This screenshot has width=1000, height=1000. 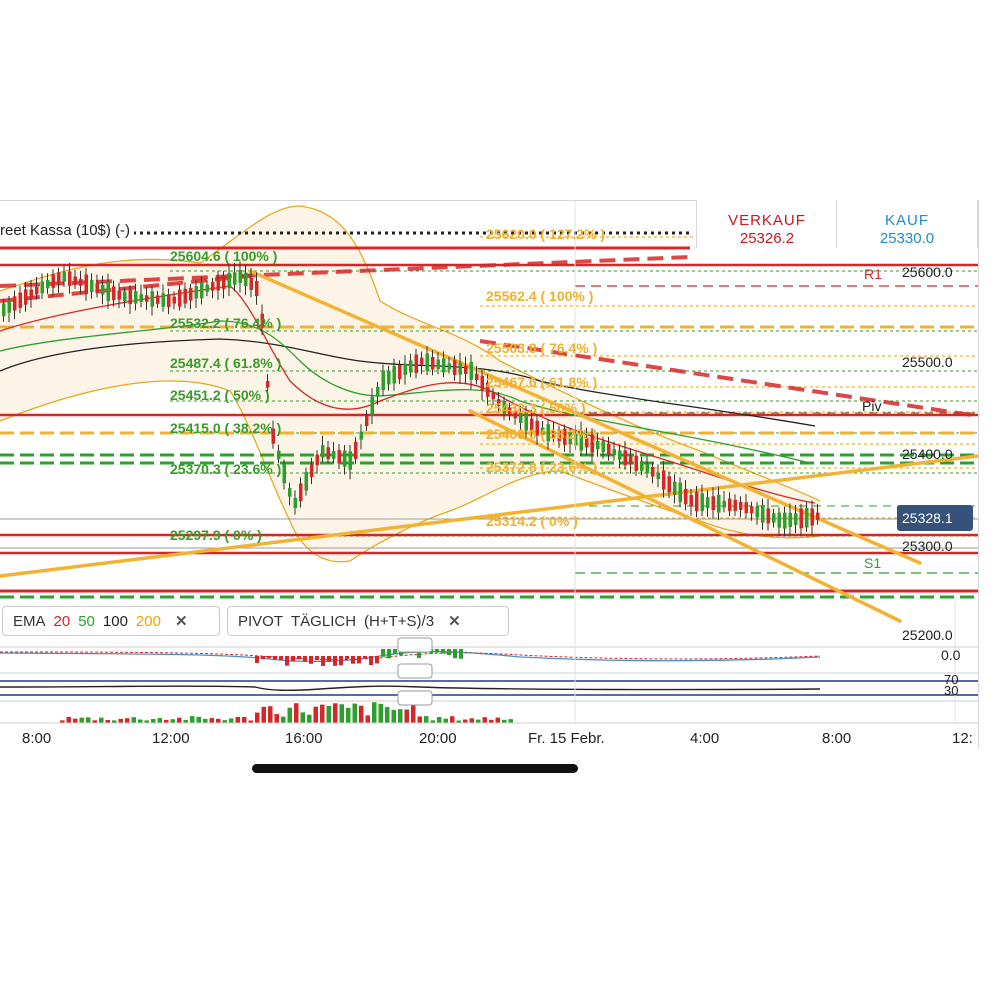 What do you see at coordinates (872, 406) in the screenshot?
I see `pivot-piv-label: Piv` at bounding box center [872, 406].